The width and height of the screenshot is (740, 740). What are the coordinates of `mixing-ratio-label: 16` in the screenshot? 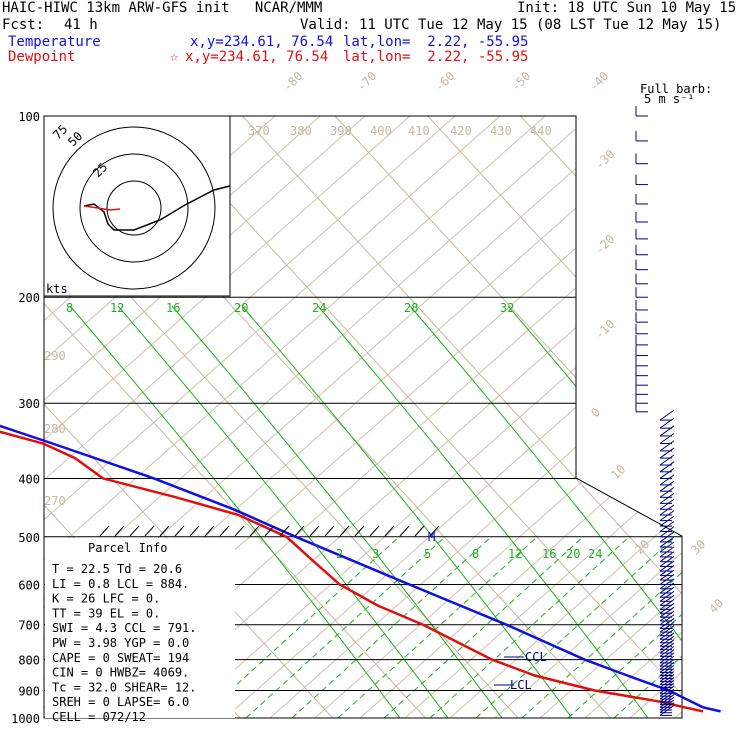 It's located at (173, 308).